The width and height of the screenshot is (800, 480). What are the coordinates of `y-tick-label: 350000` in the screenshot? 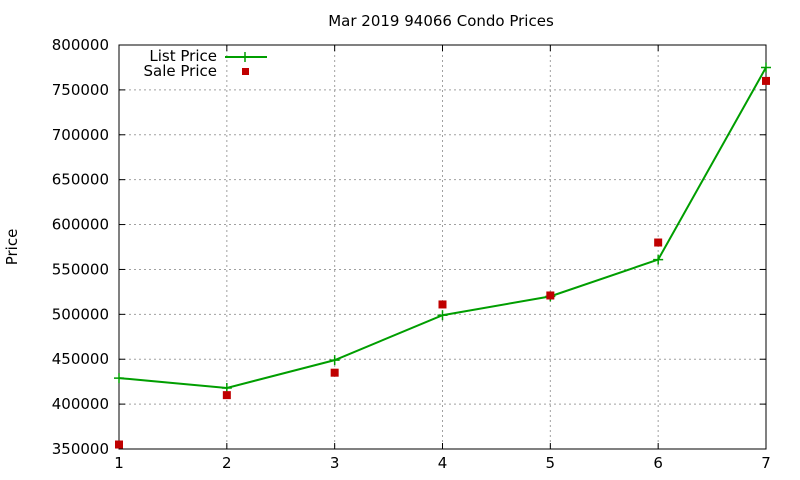 It's located at (80, 449).